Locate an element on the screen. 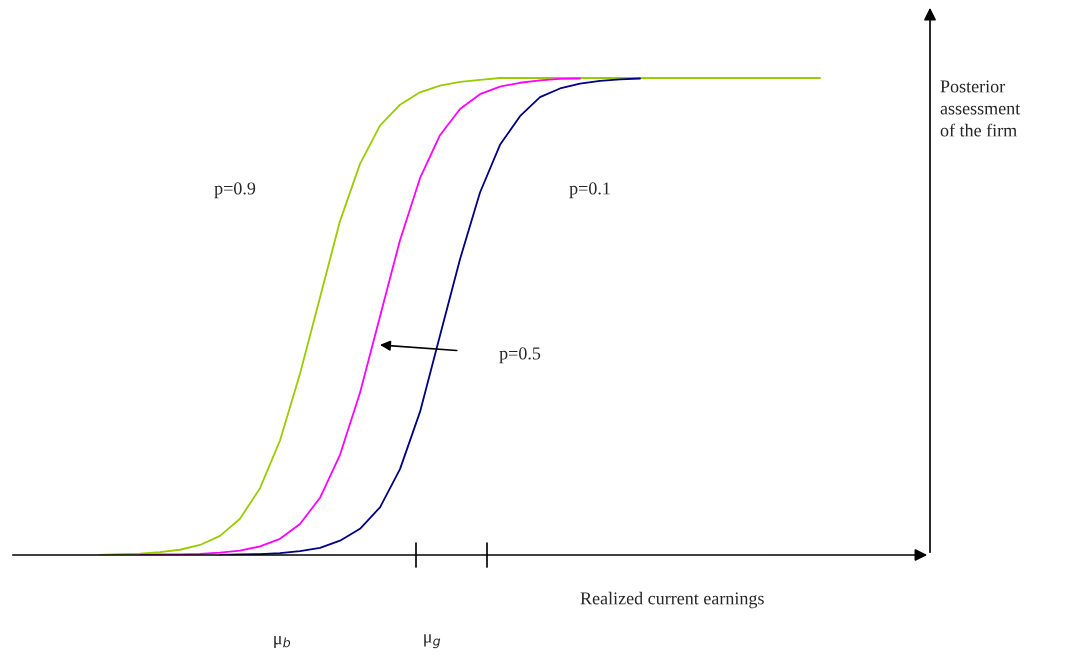  x-axis-title: Realized current earnings is located at coordinates (672, 600).